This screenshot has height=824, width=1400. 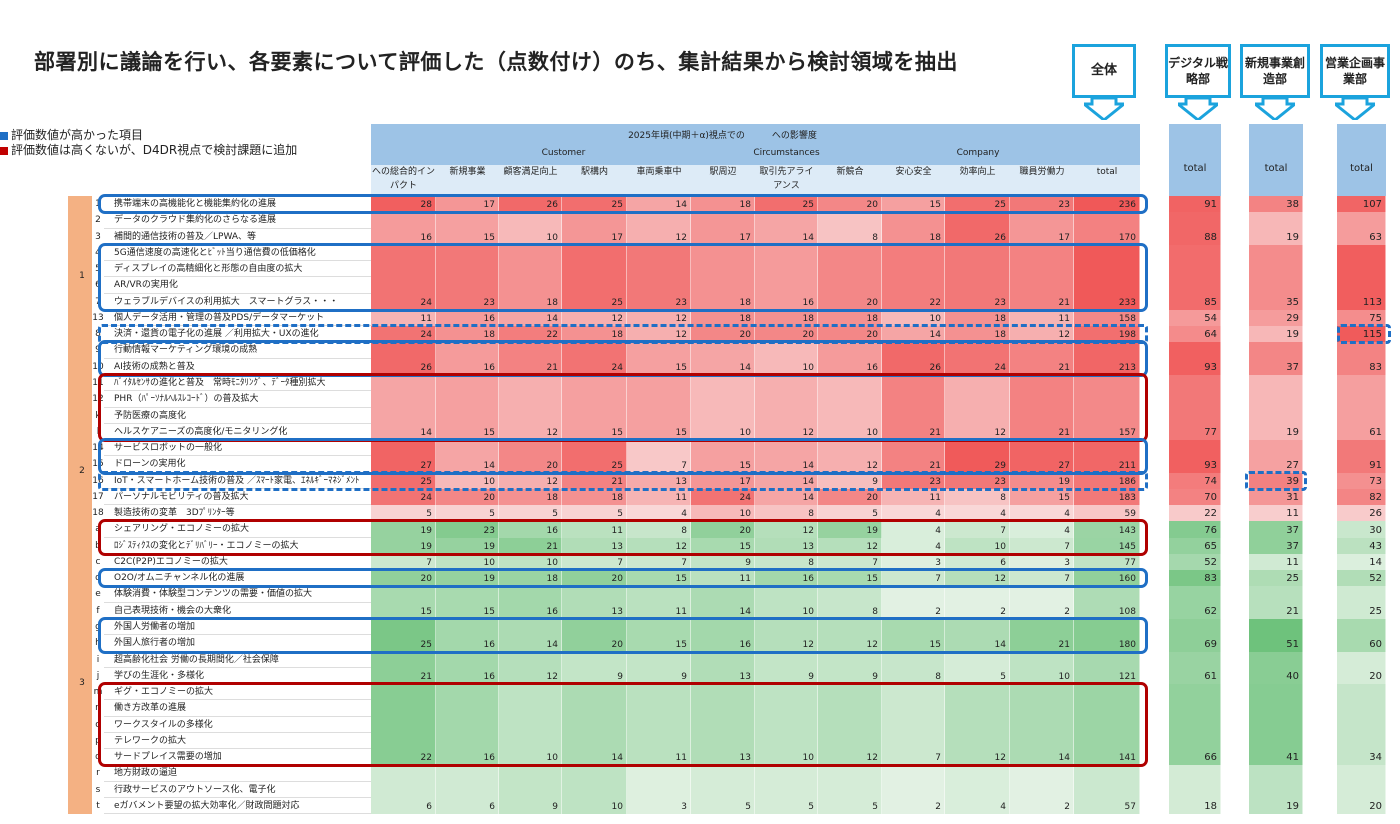 I want to click on row-label: 超高齢化社会 労働の長期間化／社会保障, so click(x=237, y=659).